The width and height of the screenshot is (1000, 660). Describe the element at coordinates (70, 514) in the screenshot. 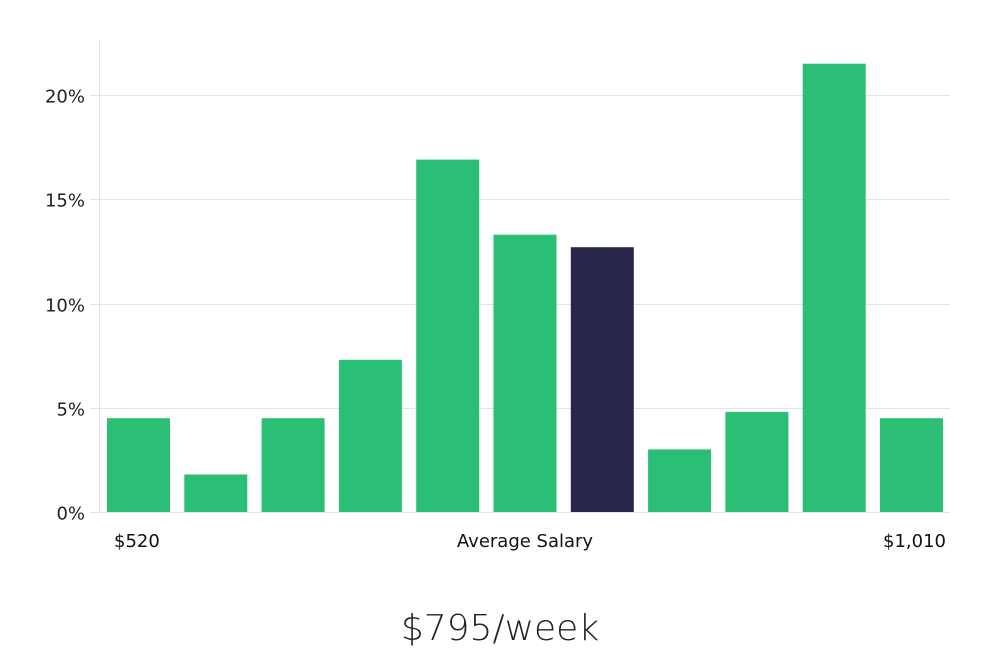

I see `y-tick-label: 0%` at that location.